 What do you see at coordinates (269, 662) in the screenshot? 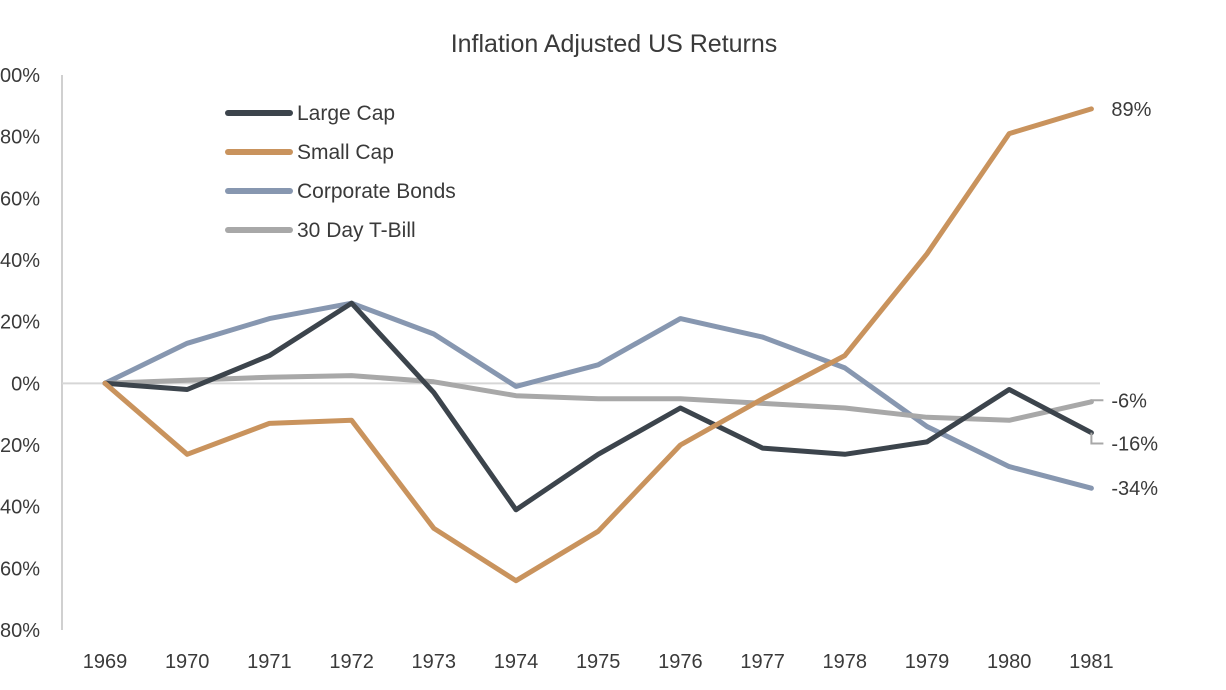
I see `x-tick-label: 1971` at bounding box center [269, 662].